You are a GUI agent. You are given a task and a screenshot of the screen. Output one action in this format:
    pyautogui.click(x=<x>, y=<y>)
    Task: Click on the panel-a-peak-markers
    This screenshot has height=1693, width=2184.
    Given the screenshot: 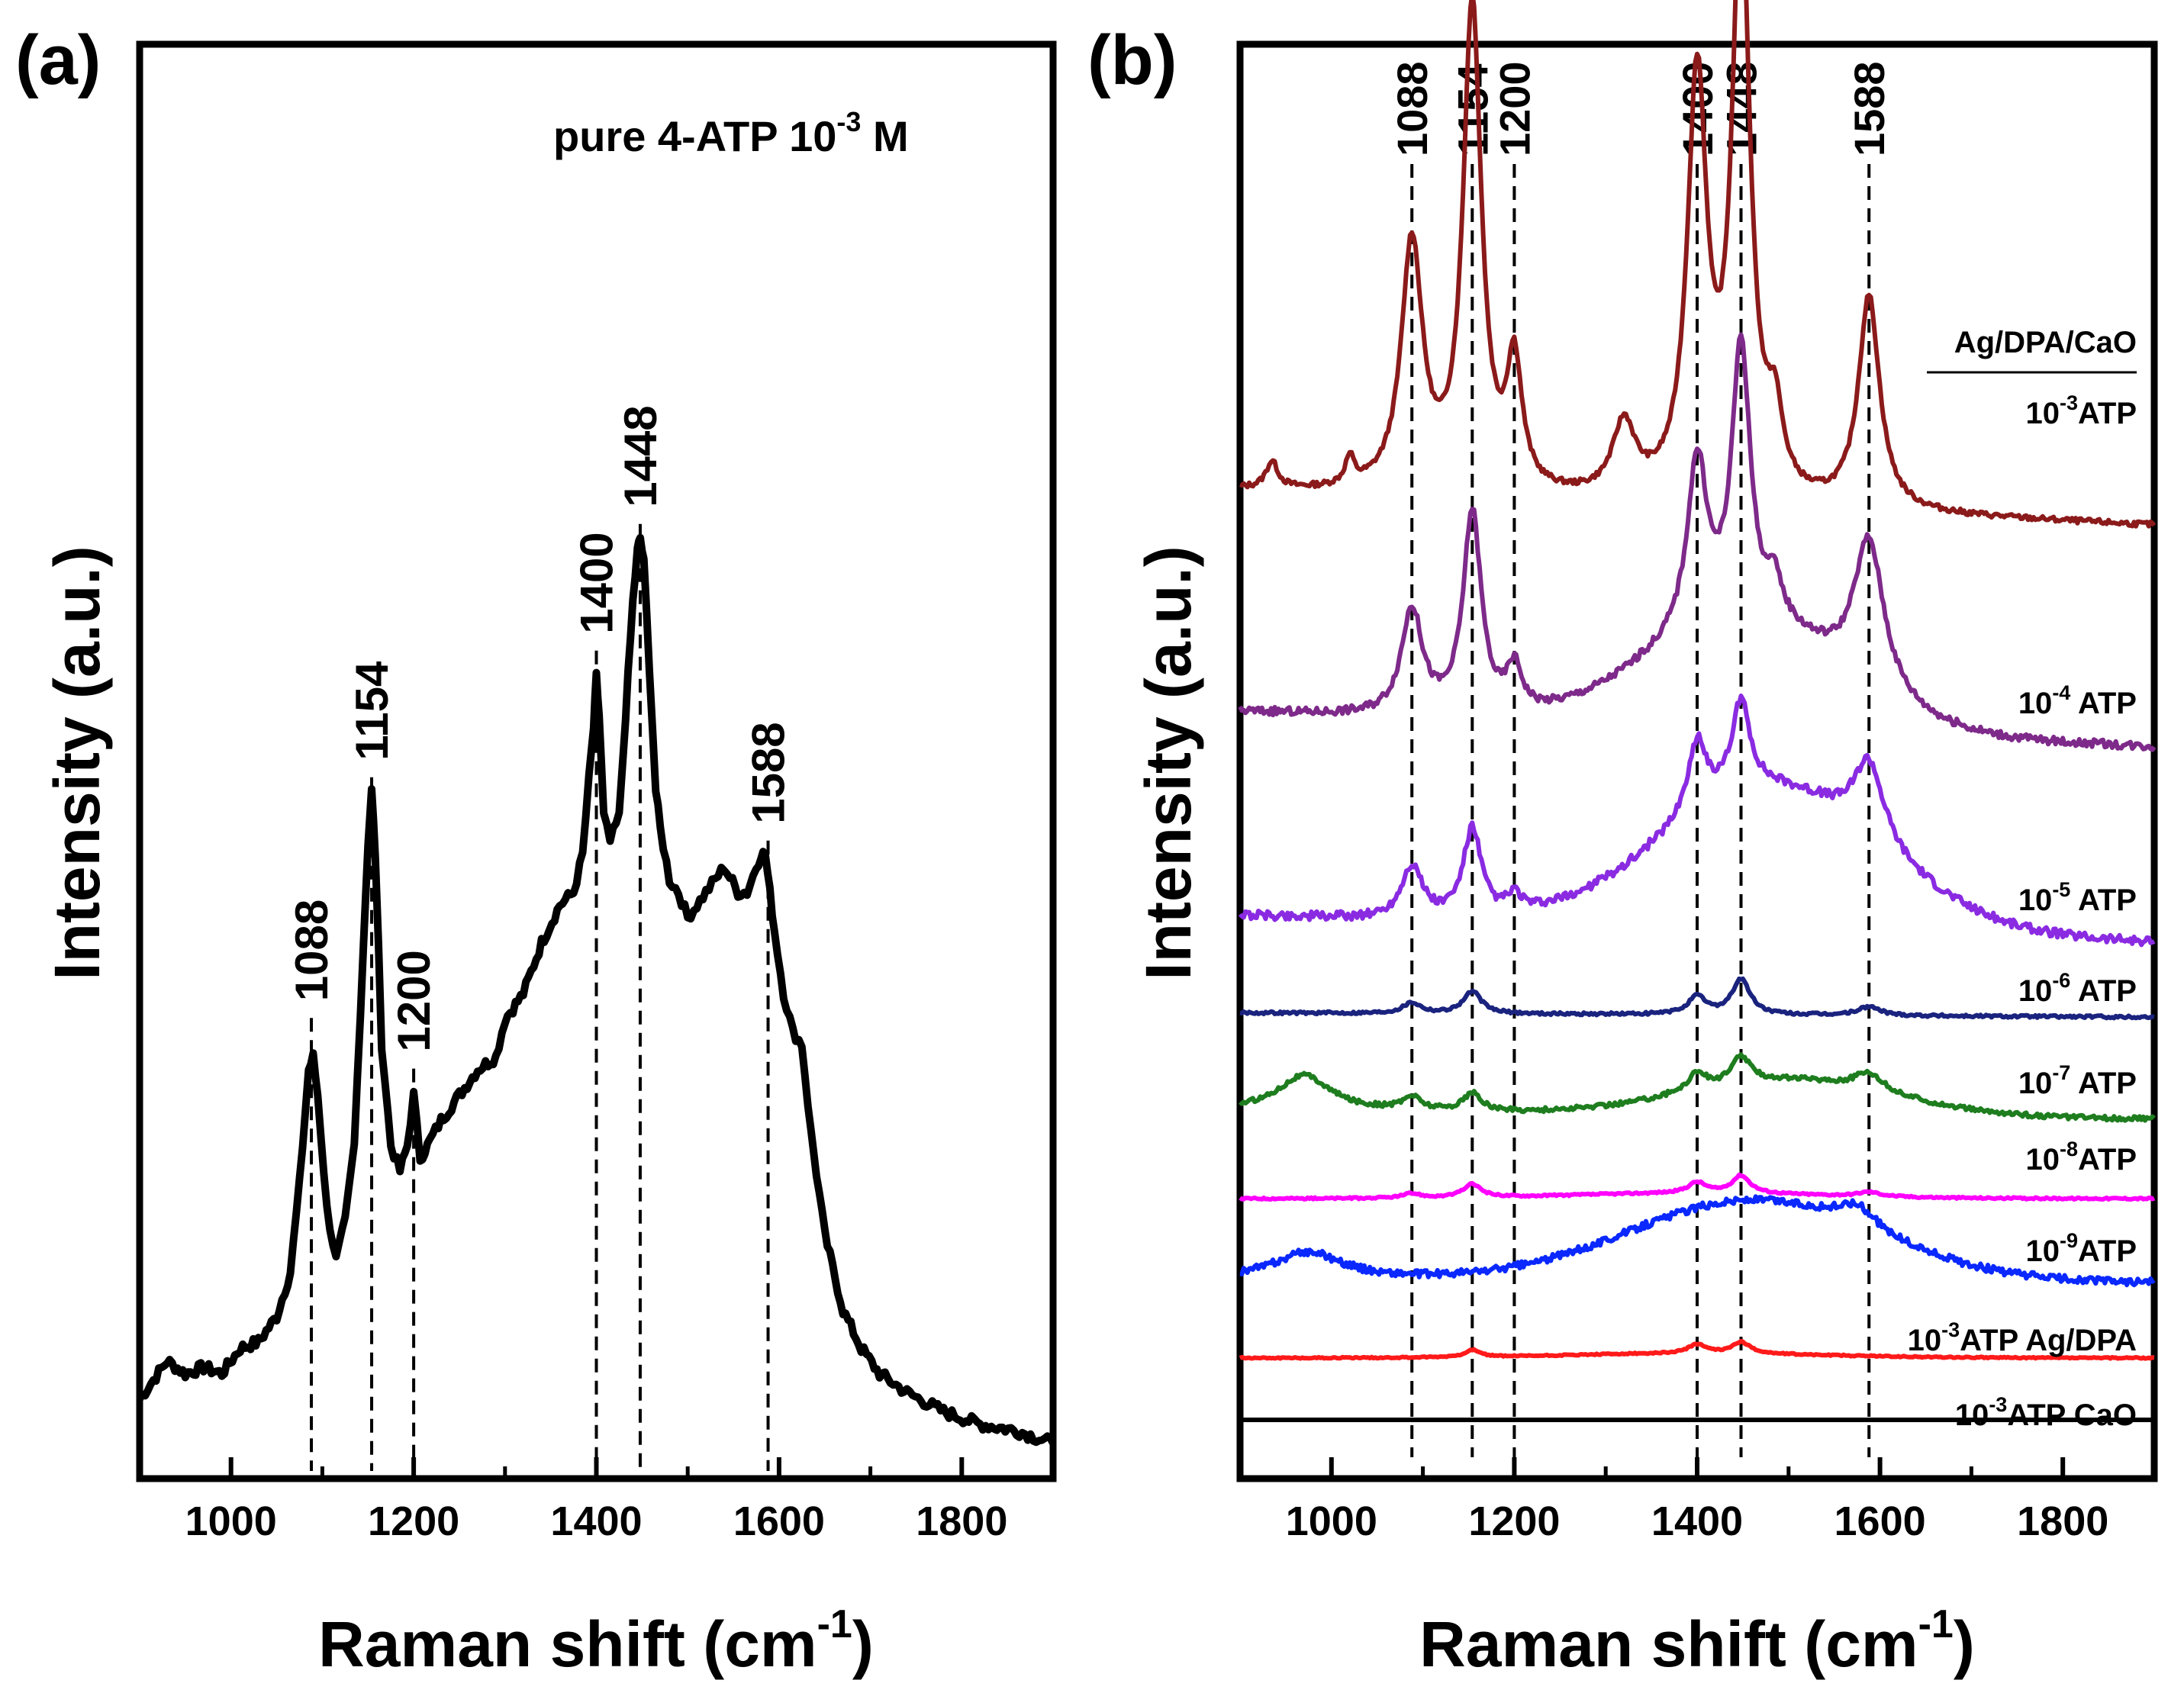 What is the action you would take?
    pyautogui.click(x=540, y=997)
    